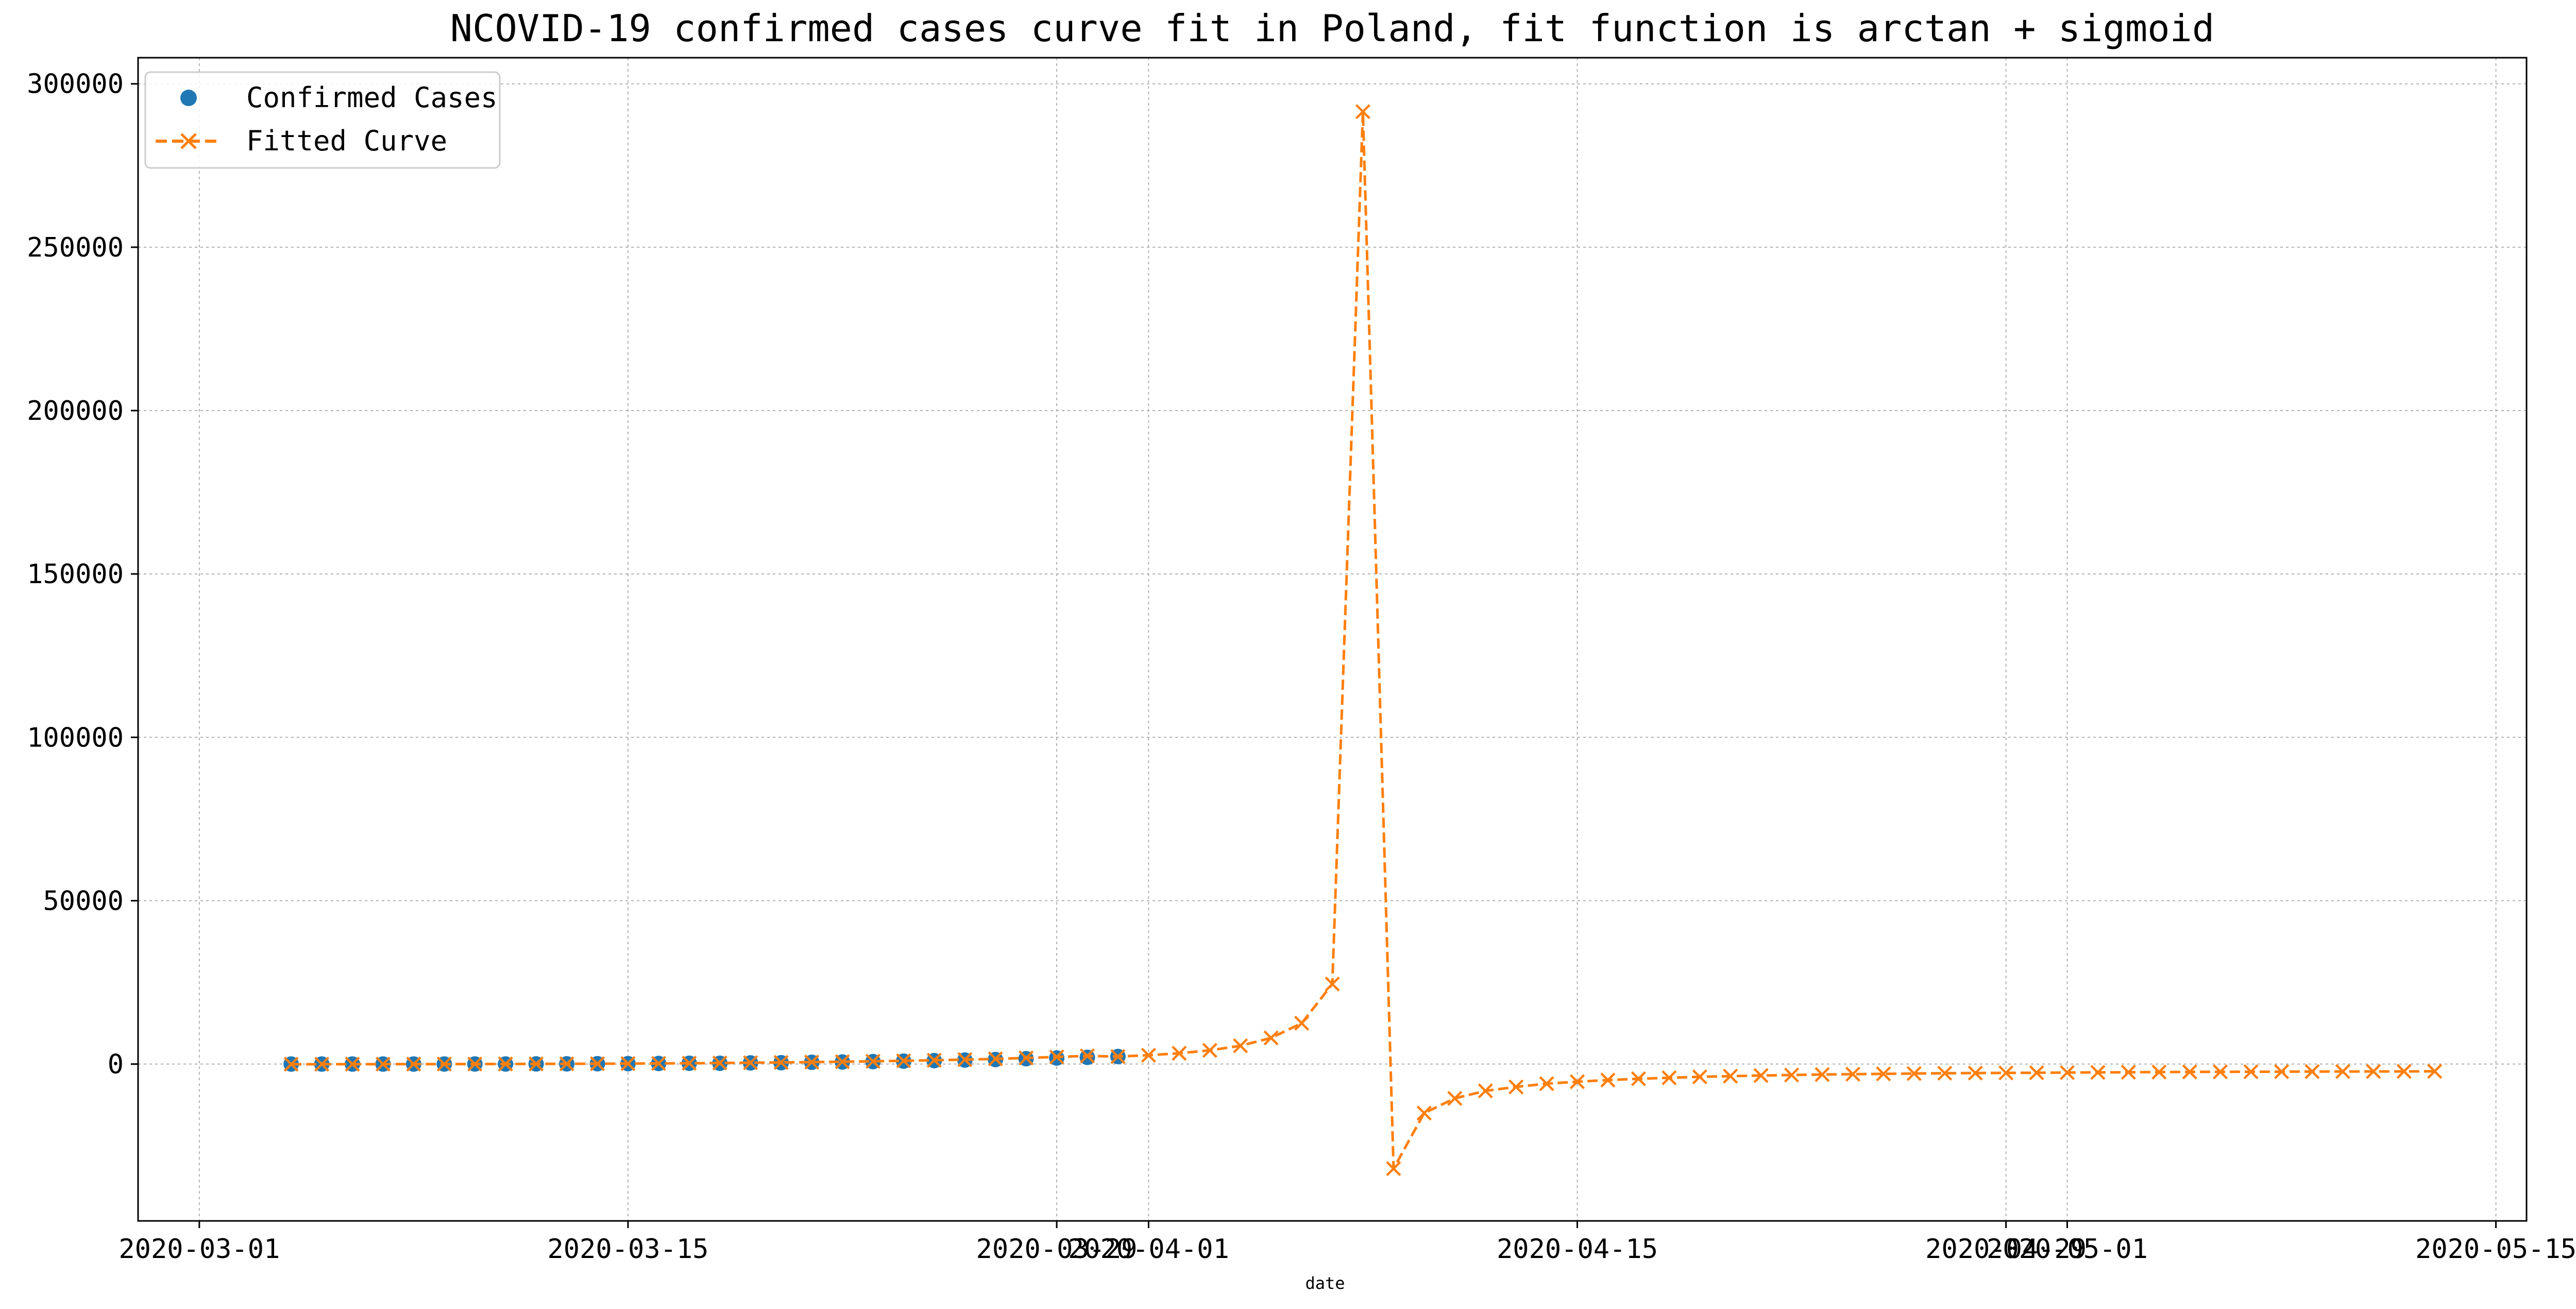  Describe the element at coordinates (188, 98) in the screenshot. I see `legend-confirmed-marker` at that location.